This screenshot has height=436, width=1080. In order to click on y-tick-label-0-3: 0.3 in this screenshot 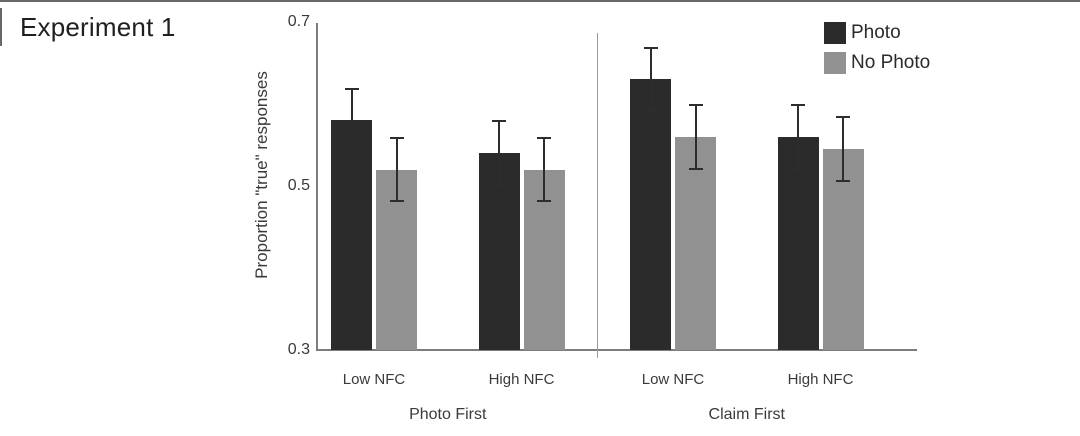, I will do `click(298, 349)`.